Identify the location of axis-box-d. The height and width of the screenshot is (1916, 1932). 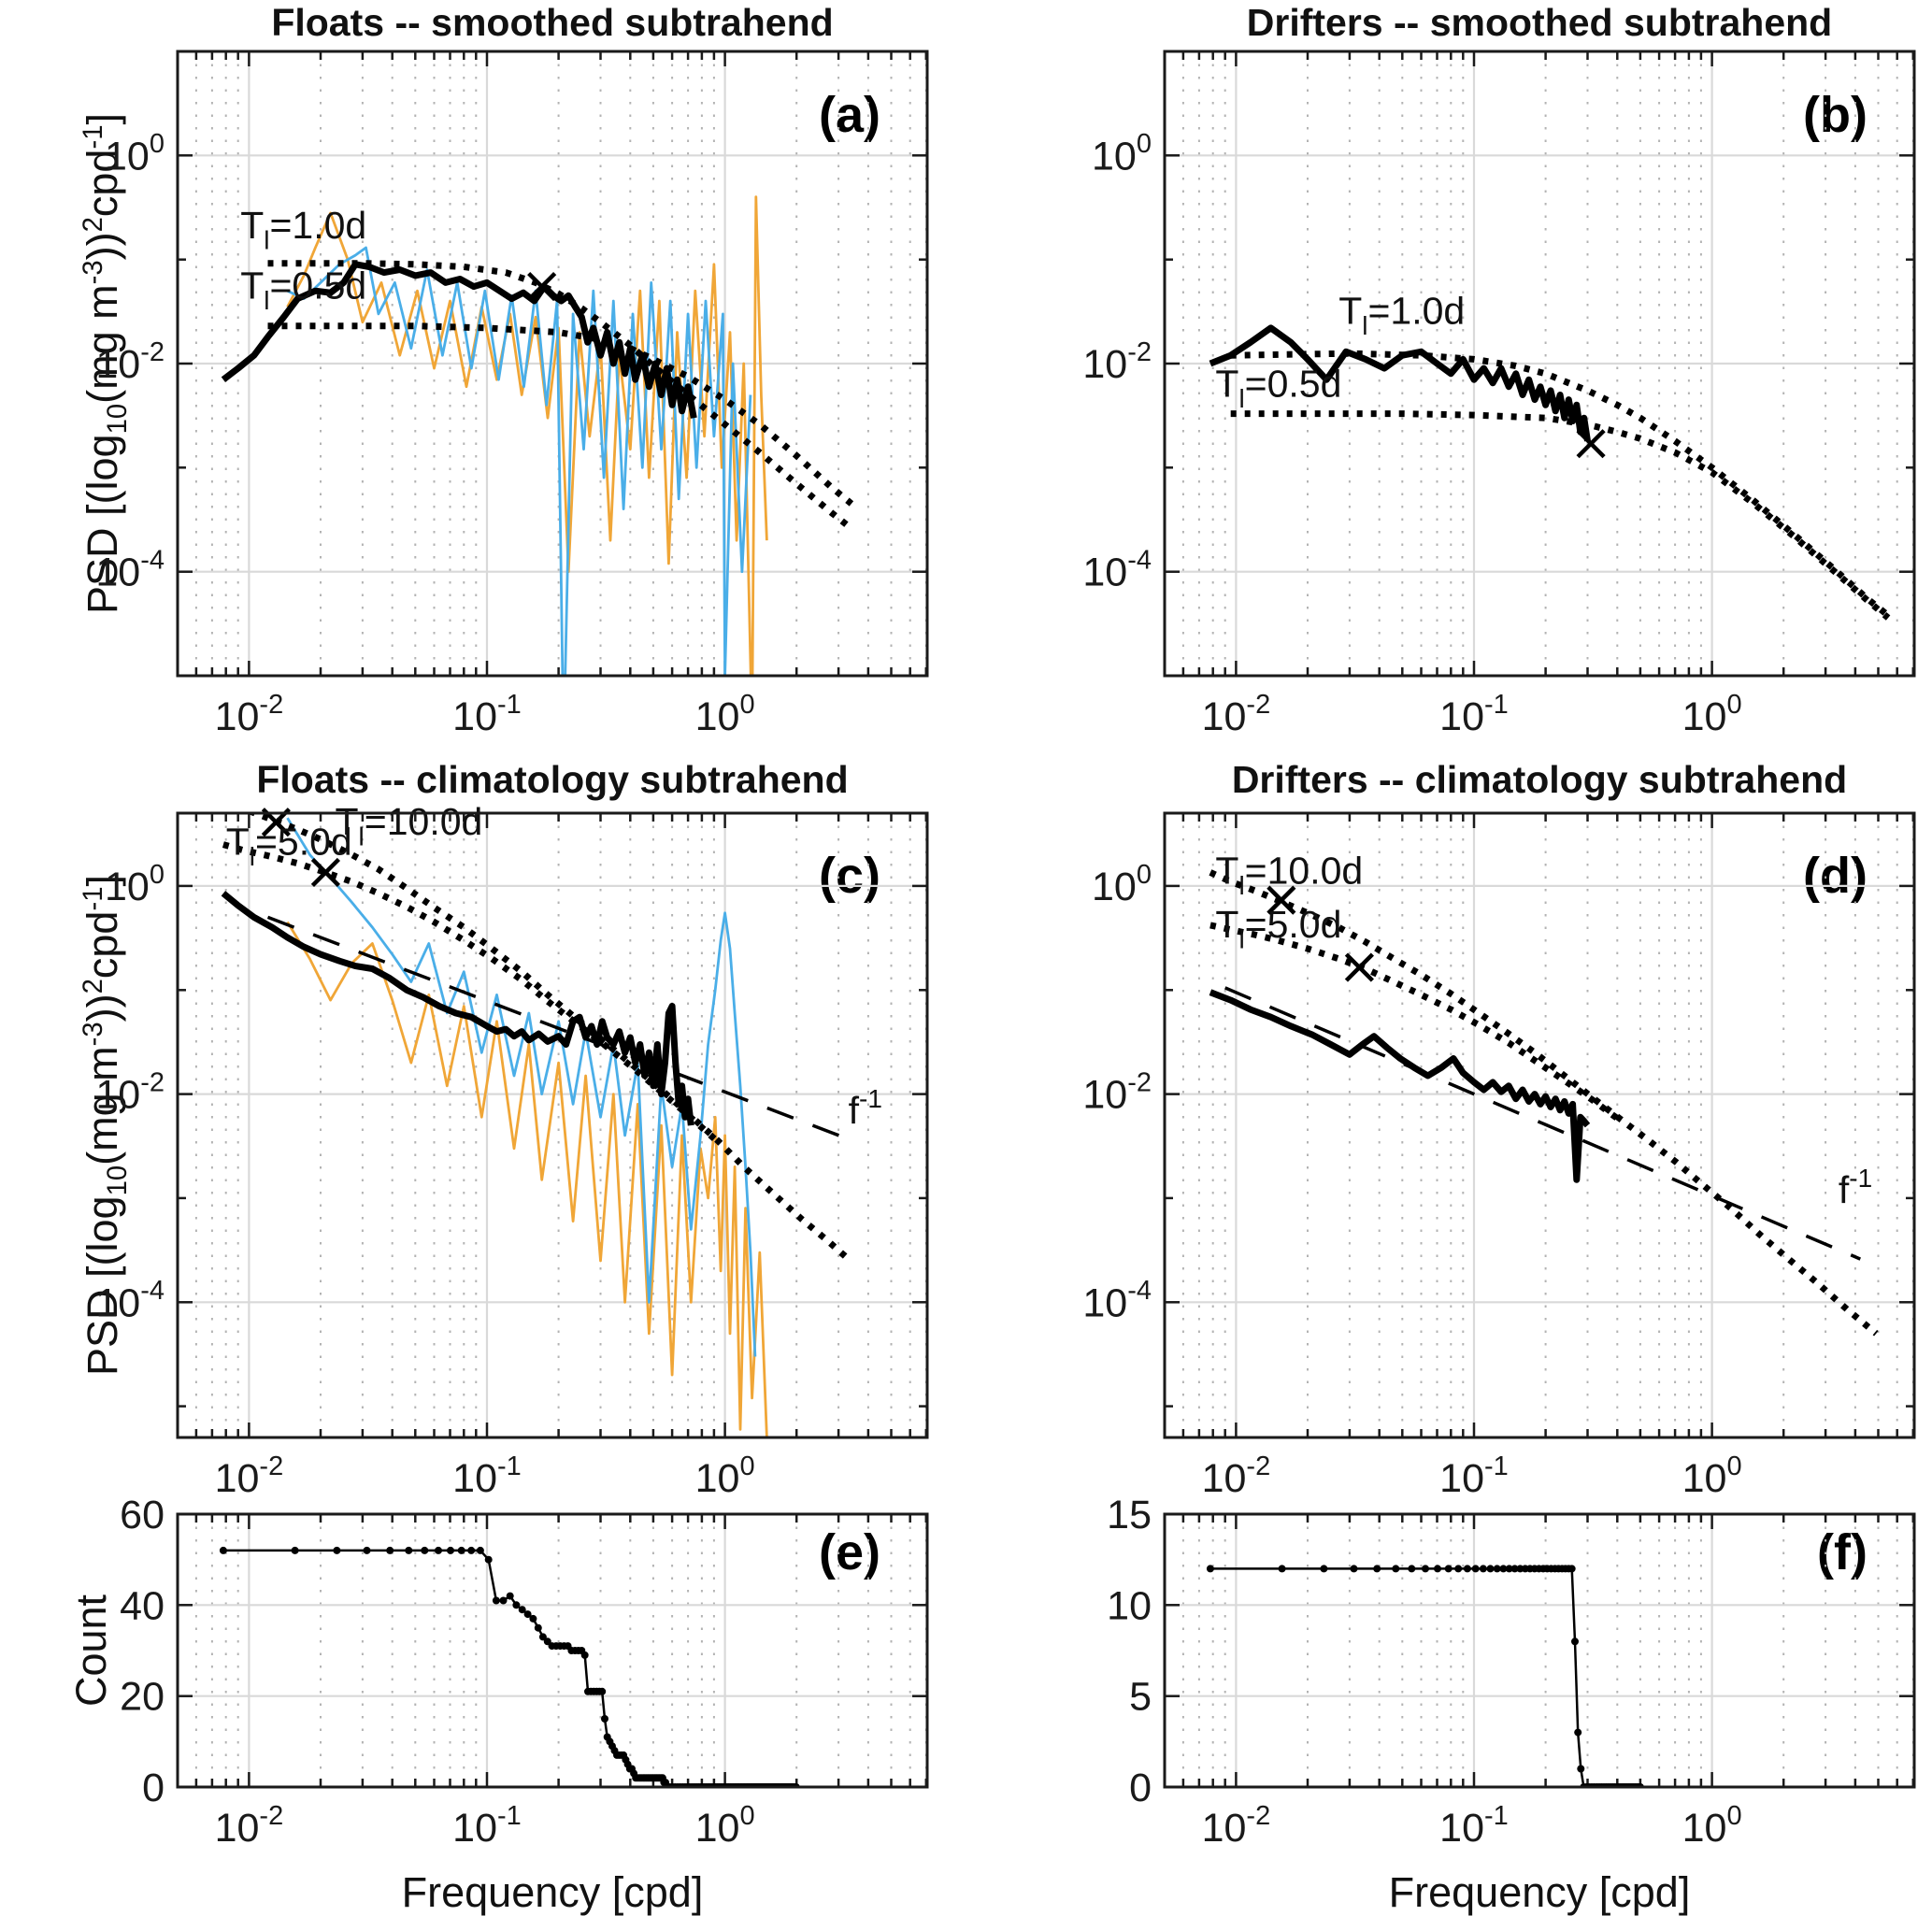
(1539, 1125).